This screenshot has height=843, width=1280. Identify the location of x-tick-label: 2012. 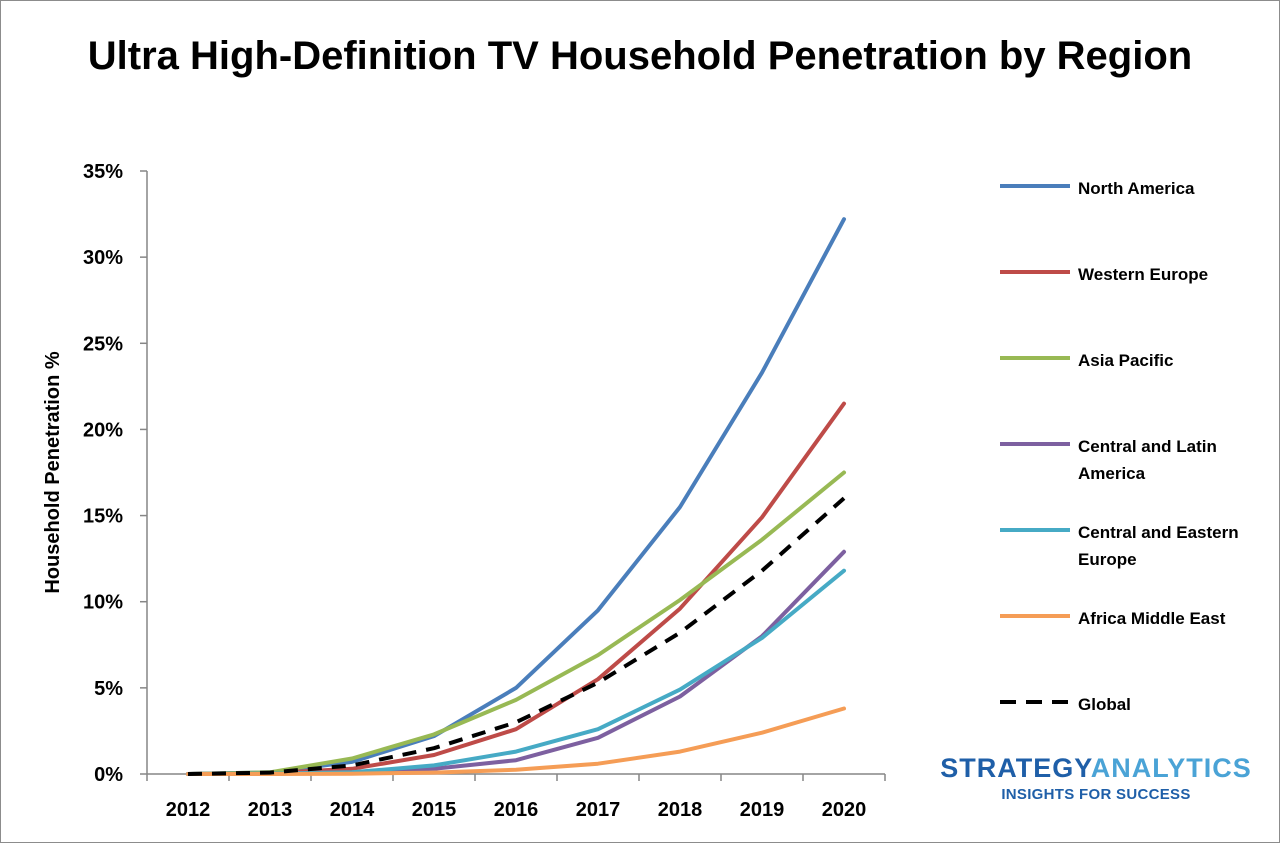
(188, 810).